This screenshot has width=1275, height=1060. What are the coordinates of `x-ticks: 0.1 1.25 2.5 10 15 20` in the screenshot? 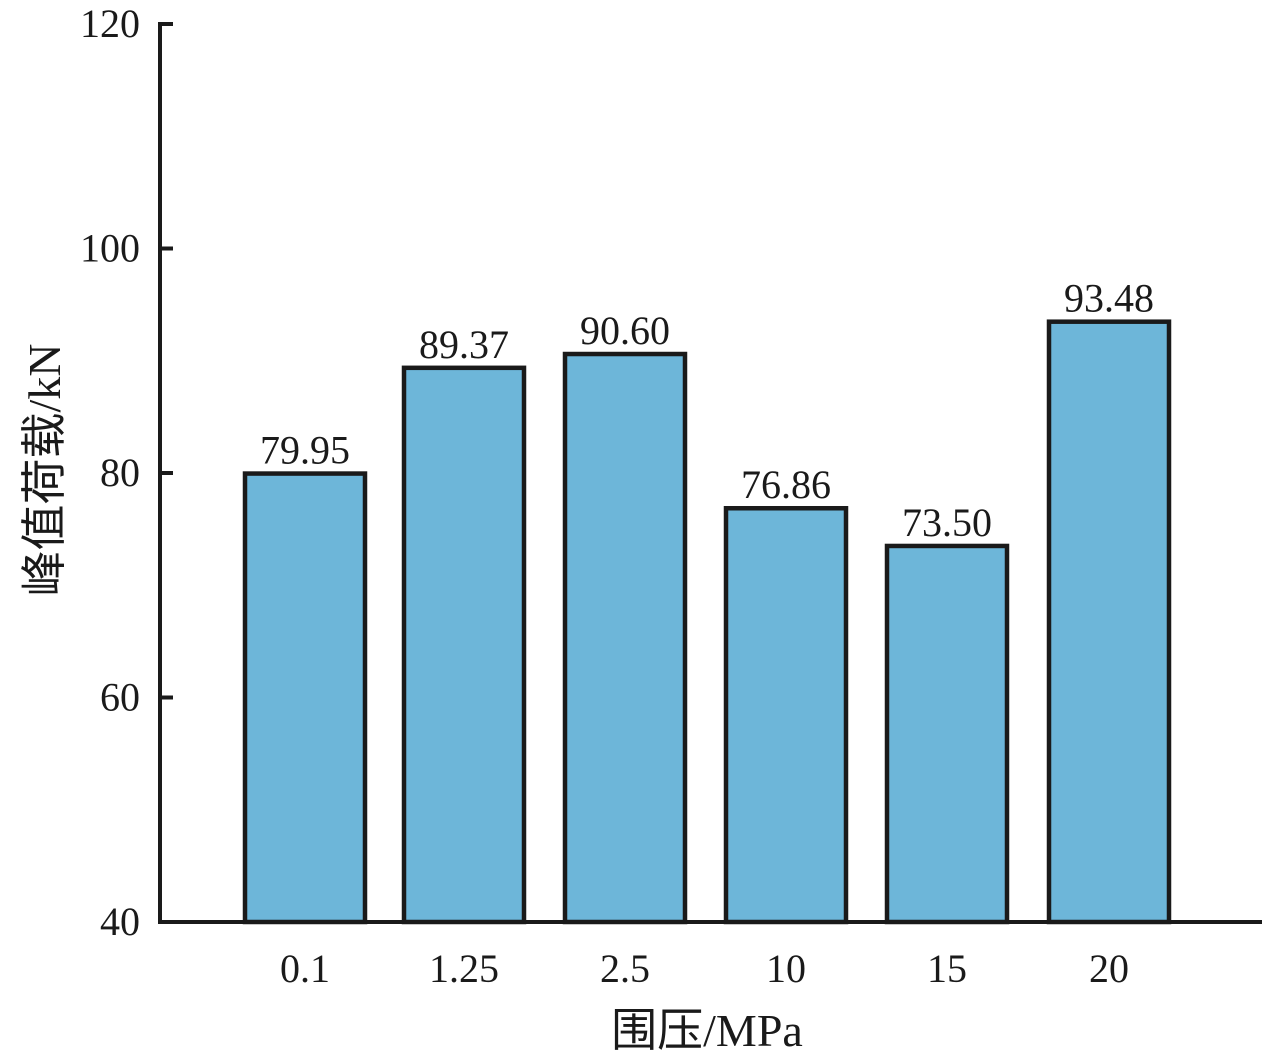 It's located at (704, 968).